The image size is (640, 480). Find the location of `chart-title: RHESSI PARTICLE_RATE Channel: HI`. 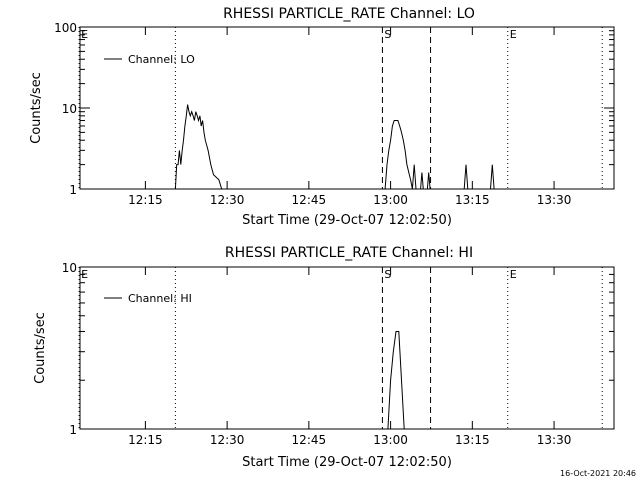

chart-title: RHESSI PARTICLE_RATE Channel: HI is located at coordinates (349, 253).